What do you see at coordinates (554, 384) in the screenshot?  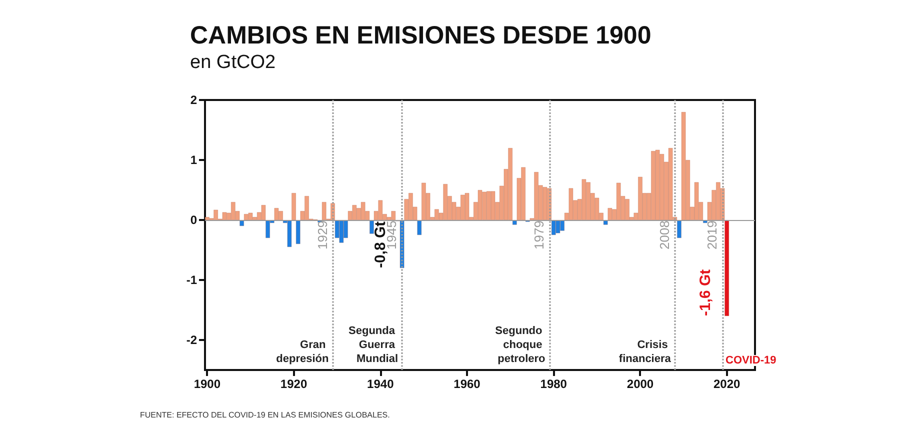 I see `x-tick-label: 1980` at bounding box center [554, 384].